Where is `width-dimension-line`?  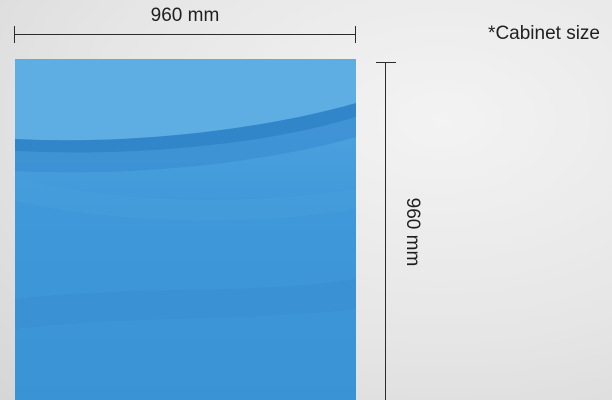 width-dimension-line is located at coordinates (185, 35).